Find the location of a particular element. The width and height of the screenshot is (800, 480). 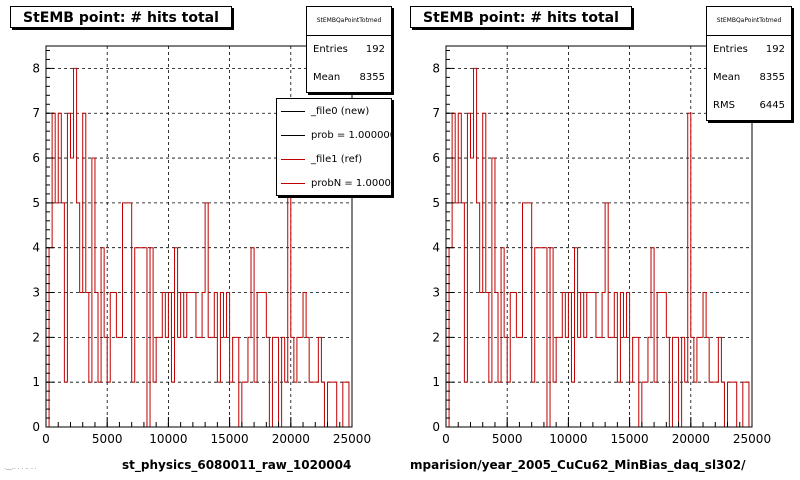

legend-label: probN = 1.000000 is located at coordinates (351, 183).